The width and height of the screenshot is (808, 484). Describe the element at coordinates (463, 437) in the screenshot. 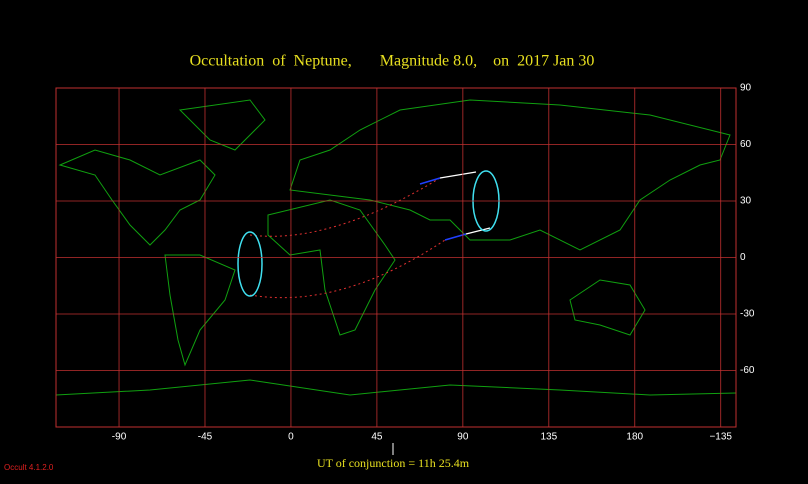

I see `x-tick-label: 90` at that location.